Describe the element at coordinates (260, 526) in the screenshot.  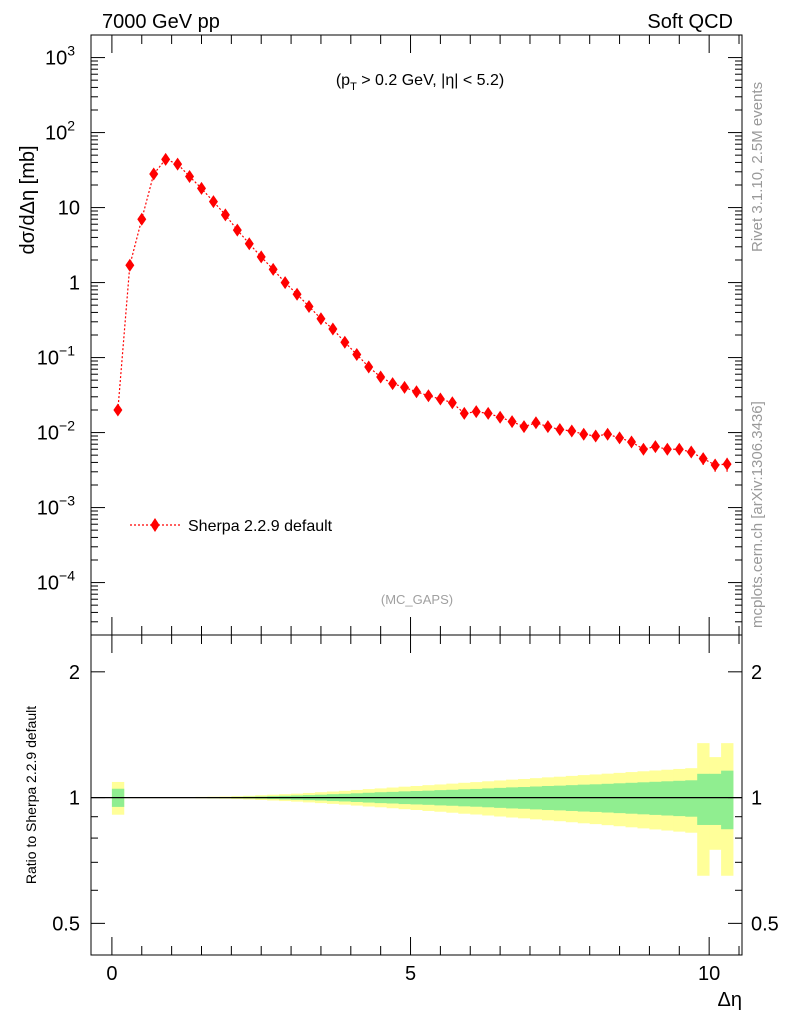
I see `legend-label: Sherpa 2.2.9 default` at that location.